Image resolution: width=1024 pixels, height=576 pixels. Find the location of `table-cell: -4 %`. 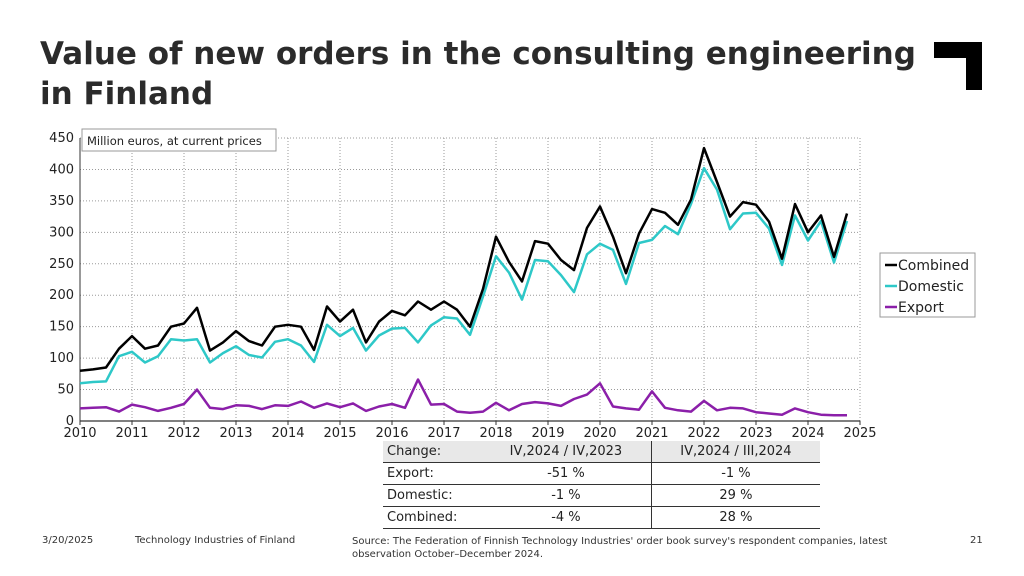

table-cell: -4 % is located at coordinates (566, 517).